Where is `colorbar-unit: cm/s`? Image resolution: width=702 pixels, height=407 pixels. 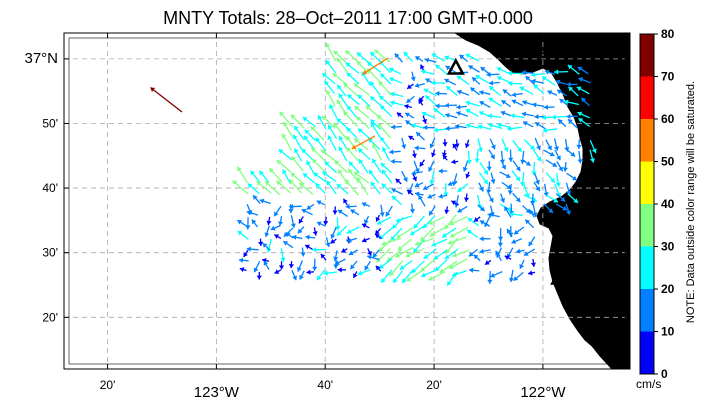 colorbar-unit: cm/s is located at coordinates (648, 384).